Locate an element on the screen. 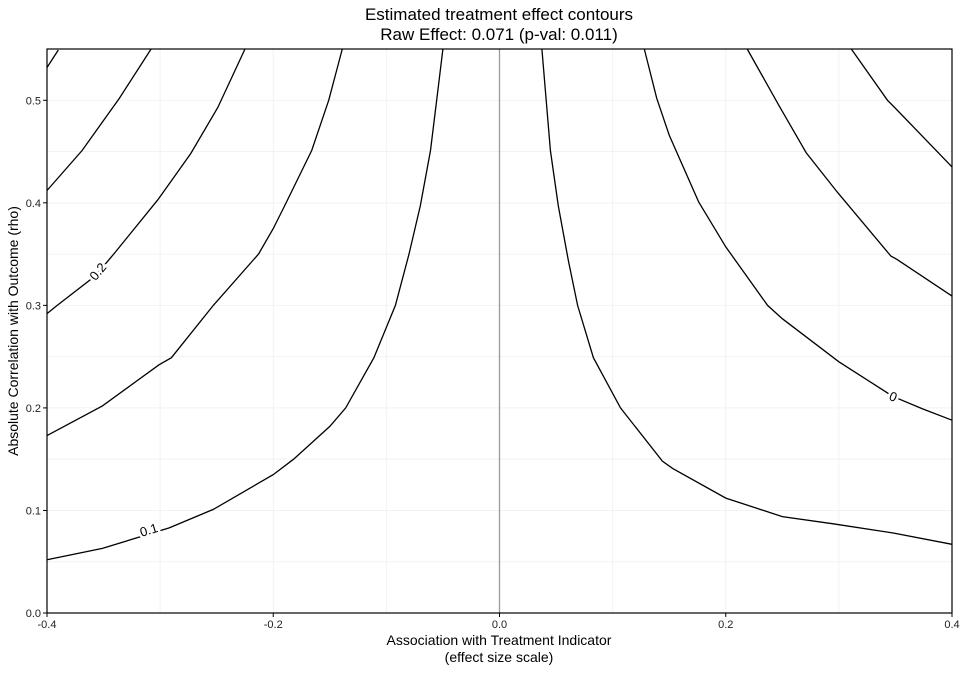  contour-label: 0 is located at coordinates (893, 396).